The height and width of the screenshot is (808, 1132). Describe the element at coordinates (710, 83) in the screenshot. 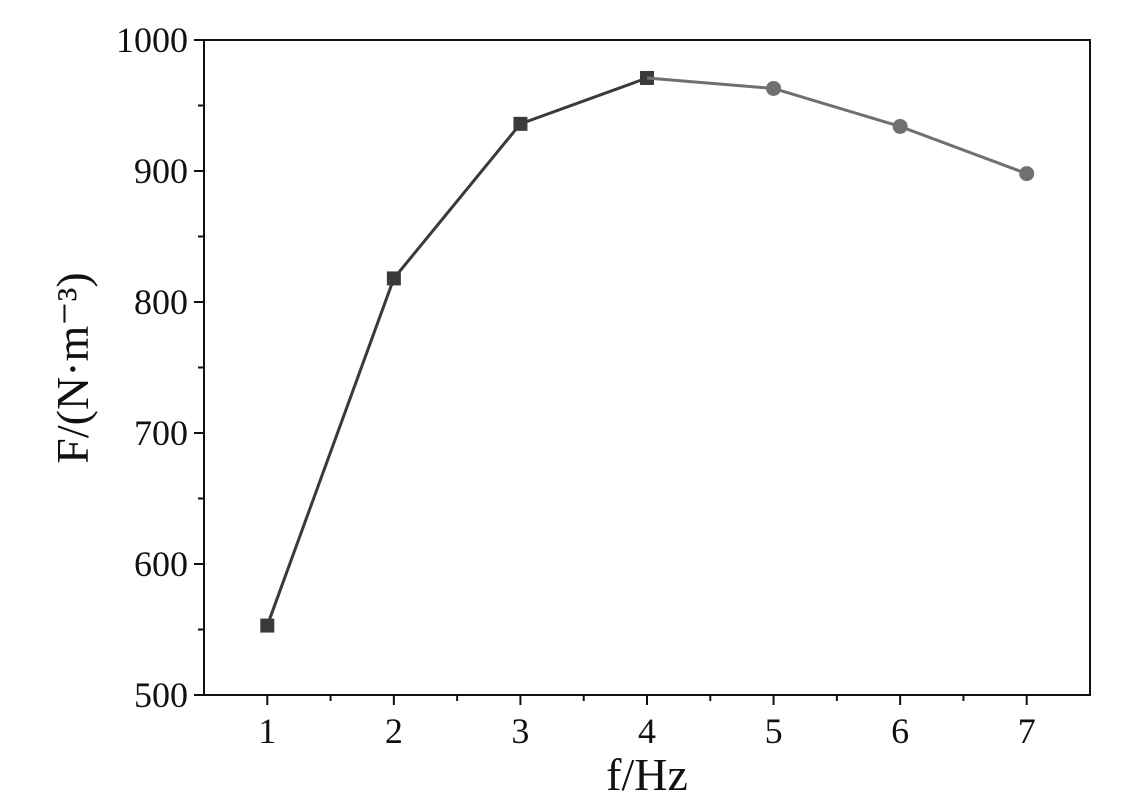

I see `connector` at that location.